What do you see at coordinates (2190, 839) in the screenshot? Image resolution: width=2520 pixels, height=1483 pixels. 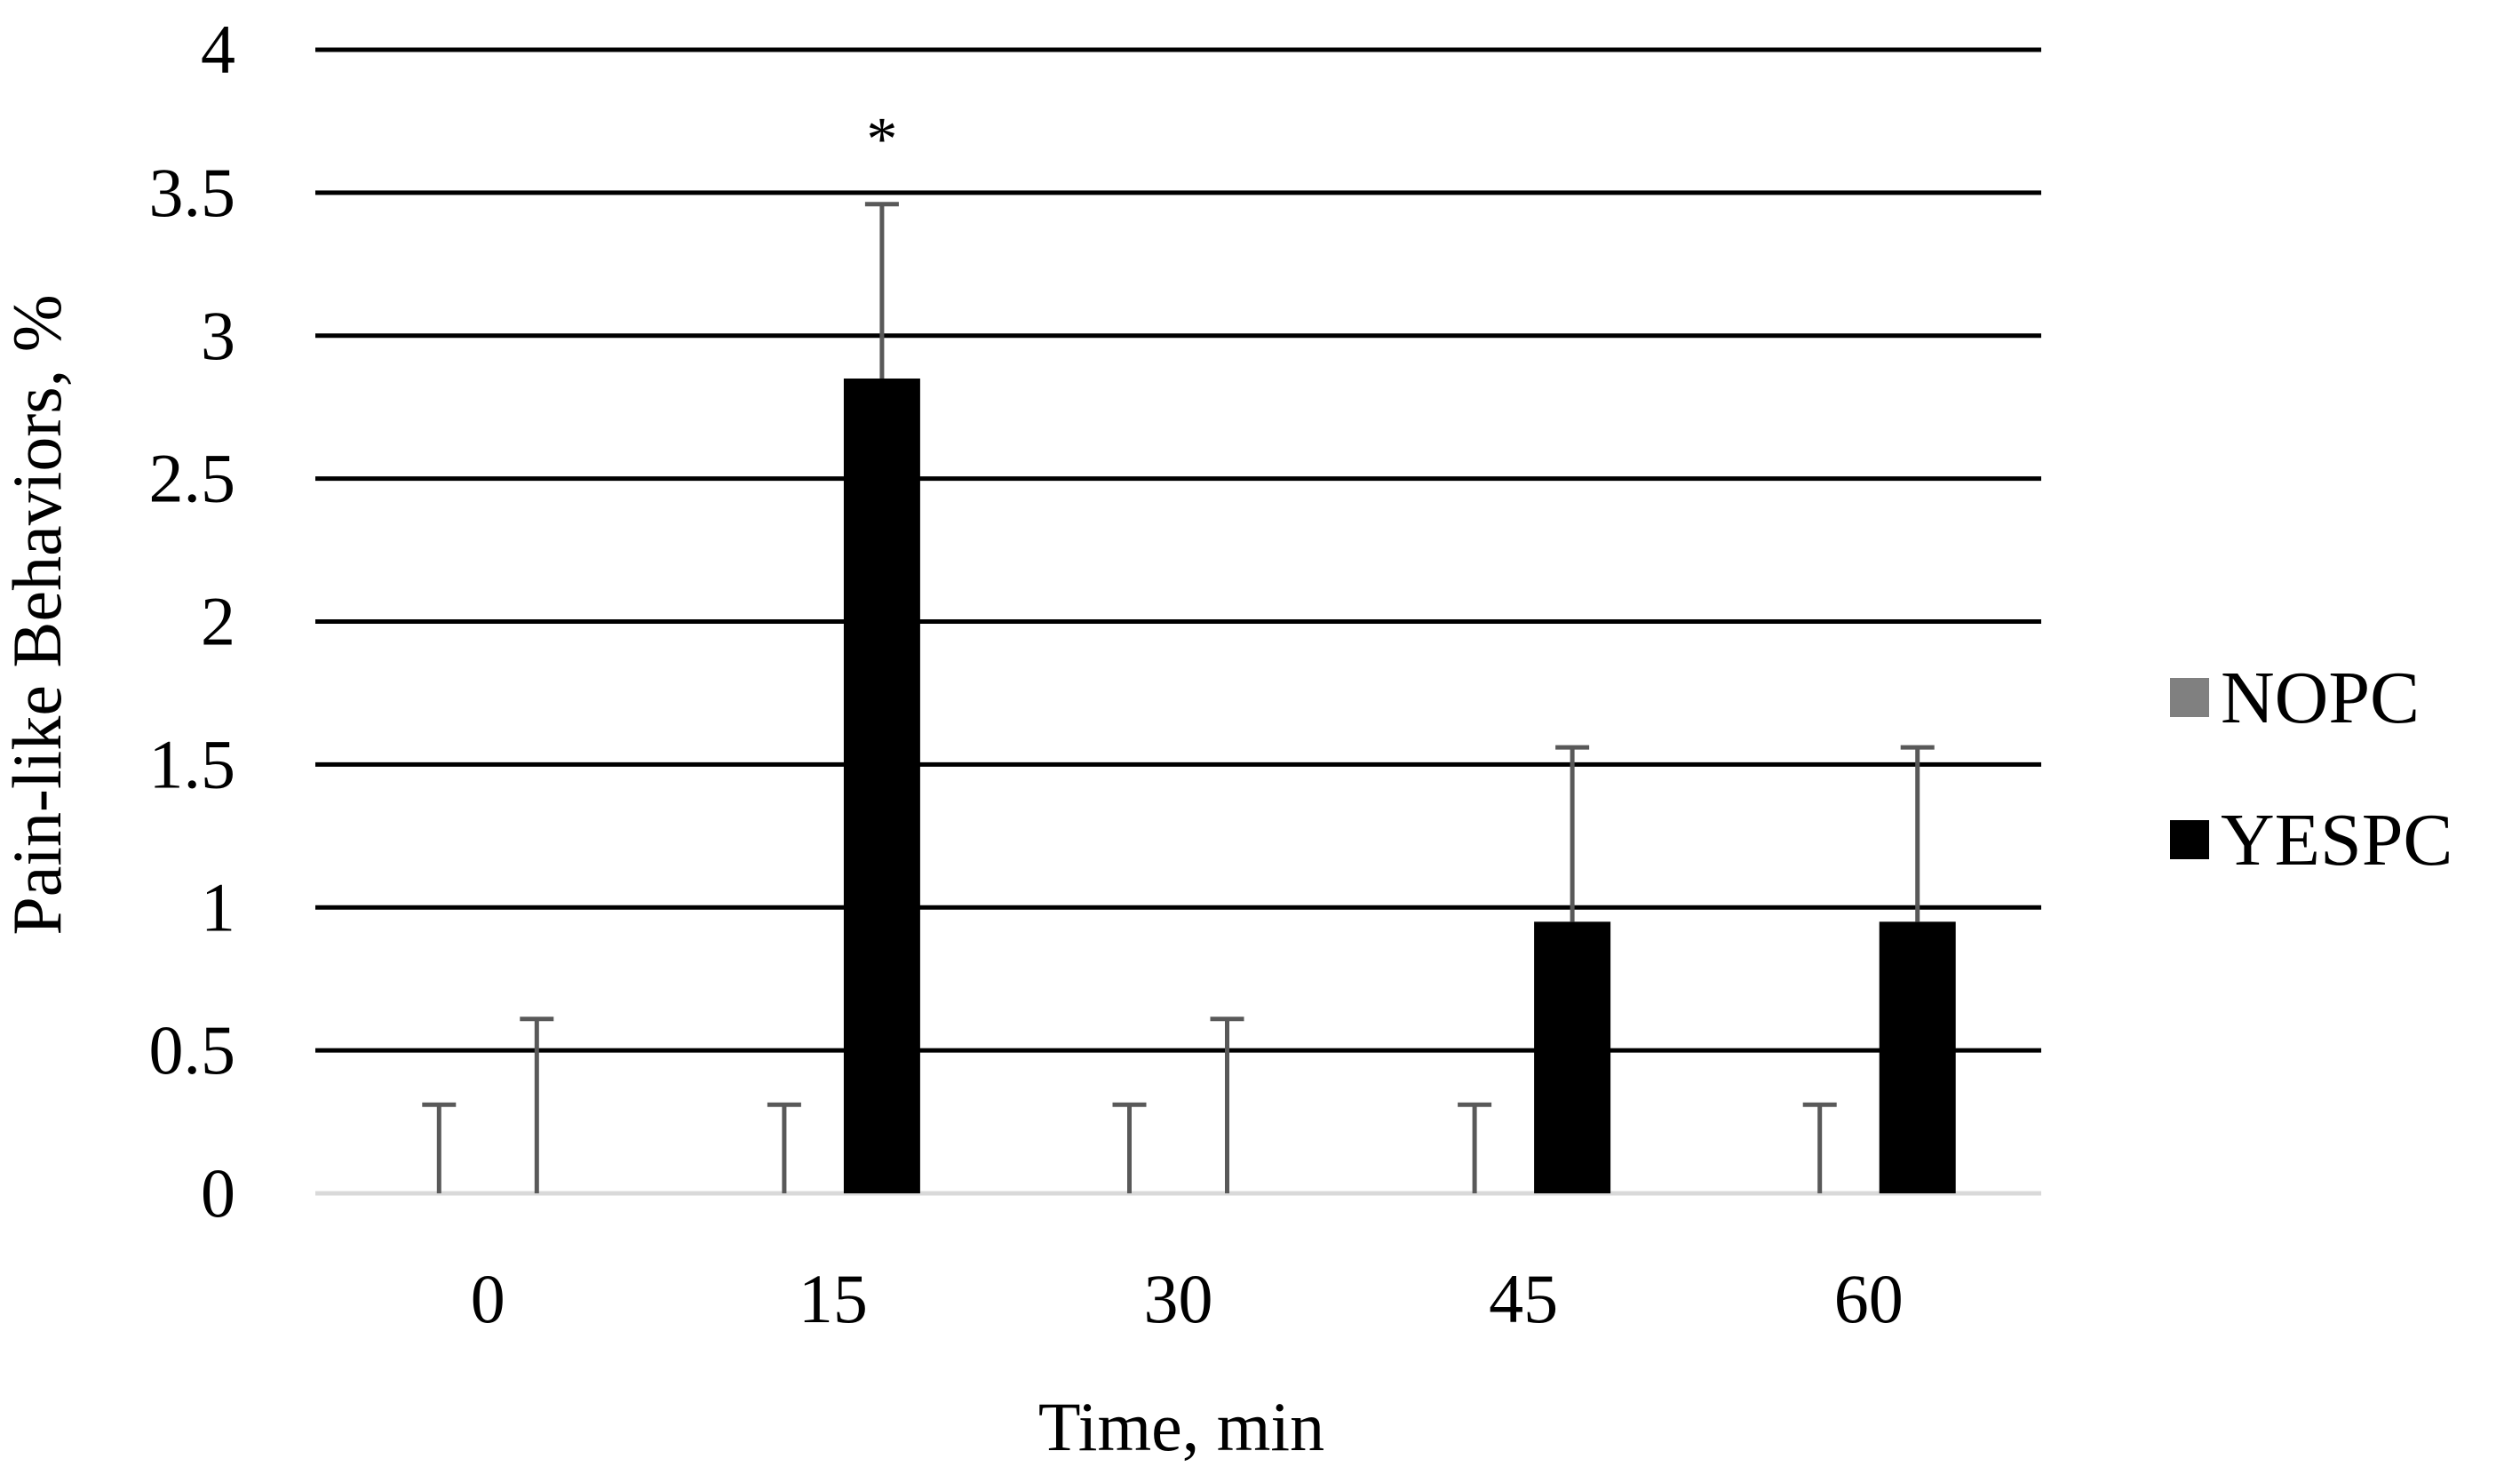 I see `legend-swatch-yespc` at bounding box center [2190, 839].